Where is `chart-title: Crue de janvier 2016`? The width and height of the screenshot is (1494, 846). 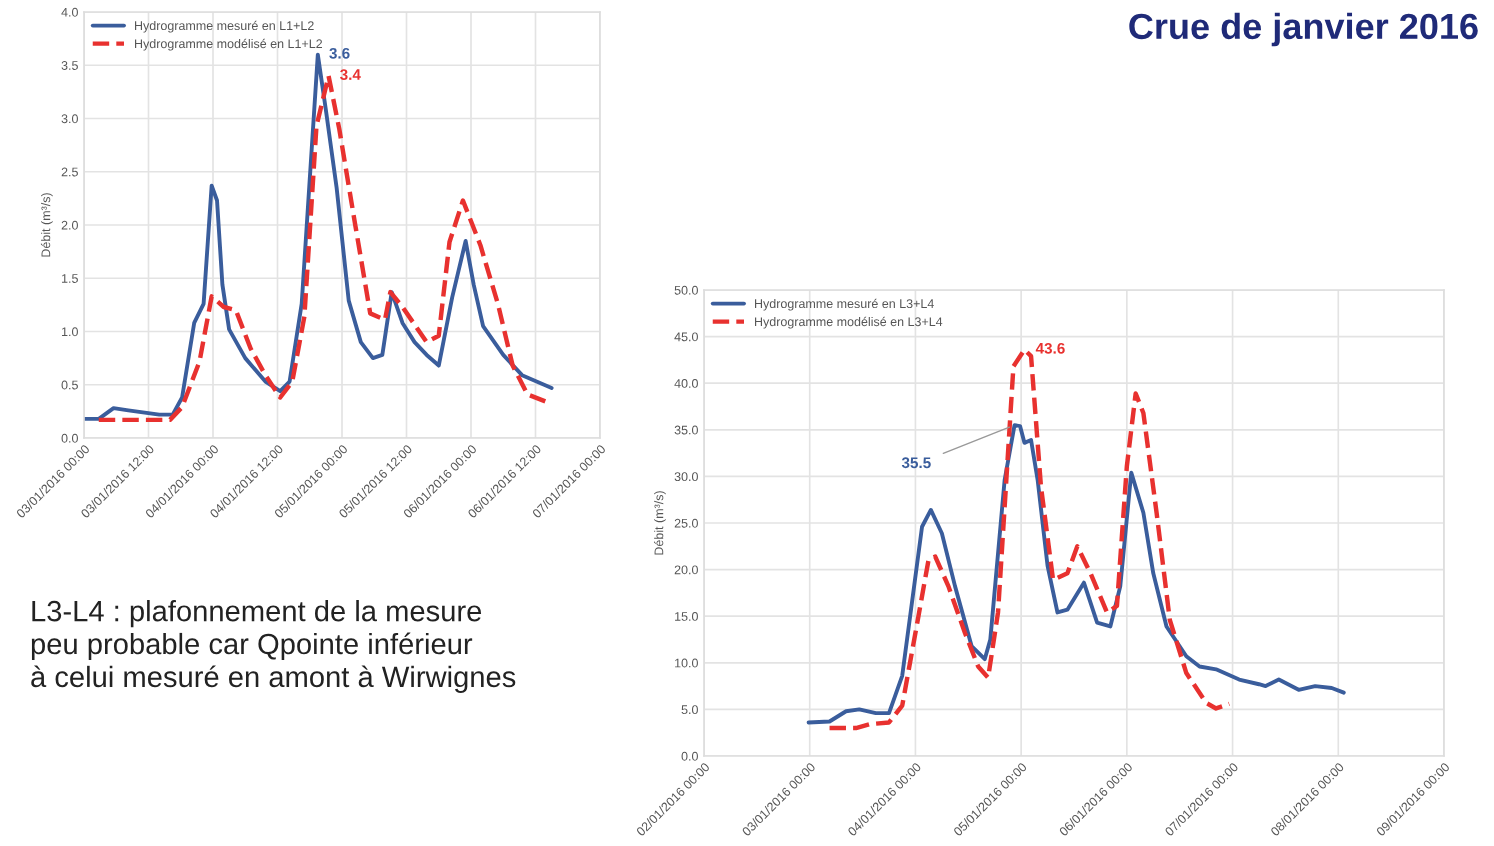
chart-title: Crue de janvier 2016 is located at coordinates (1303, 29).